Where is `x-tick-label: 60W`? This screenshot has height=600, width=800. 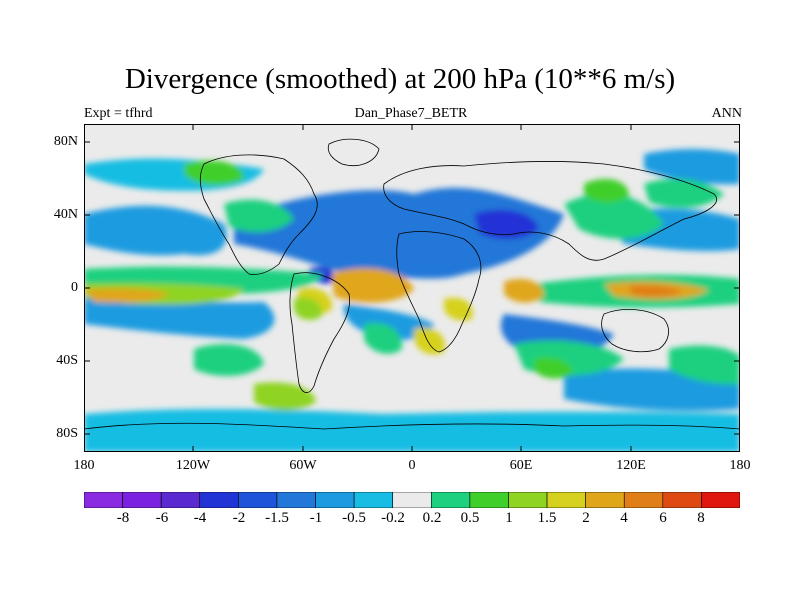 x-tick-label: 60W is located at coordinates (303, 465).